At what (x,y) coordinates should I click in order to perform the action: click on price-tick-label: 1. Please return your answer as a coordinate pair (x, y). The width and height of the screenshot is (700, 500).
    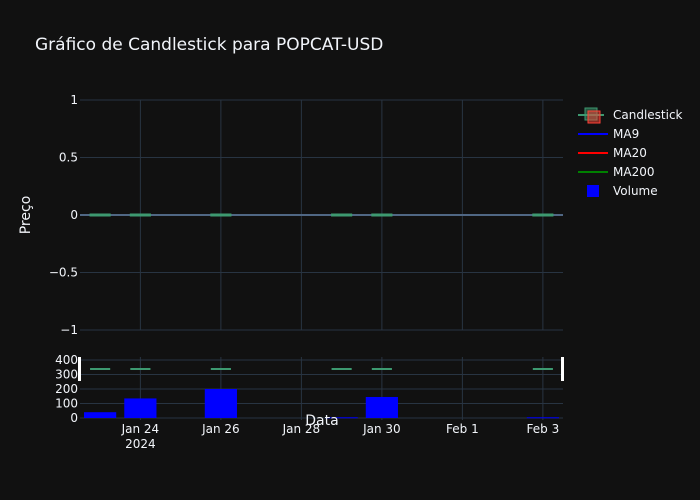
    Looking at the image, I should click on (74, 100).